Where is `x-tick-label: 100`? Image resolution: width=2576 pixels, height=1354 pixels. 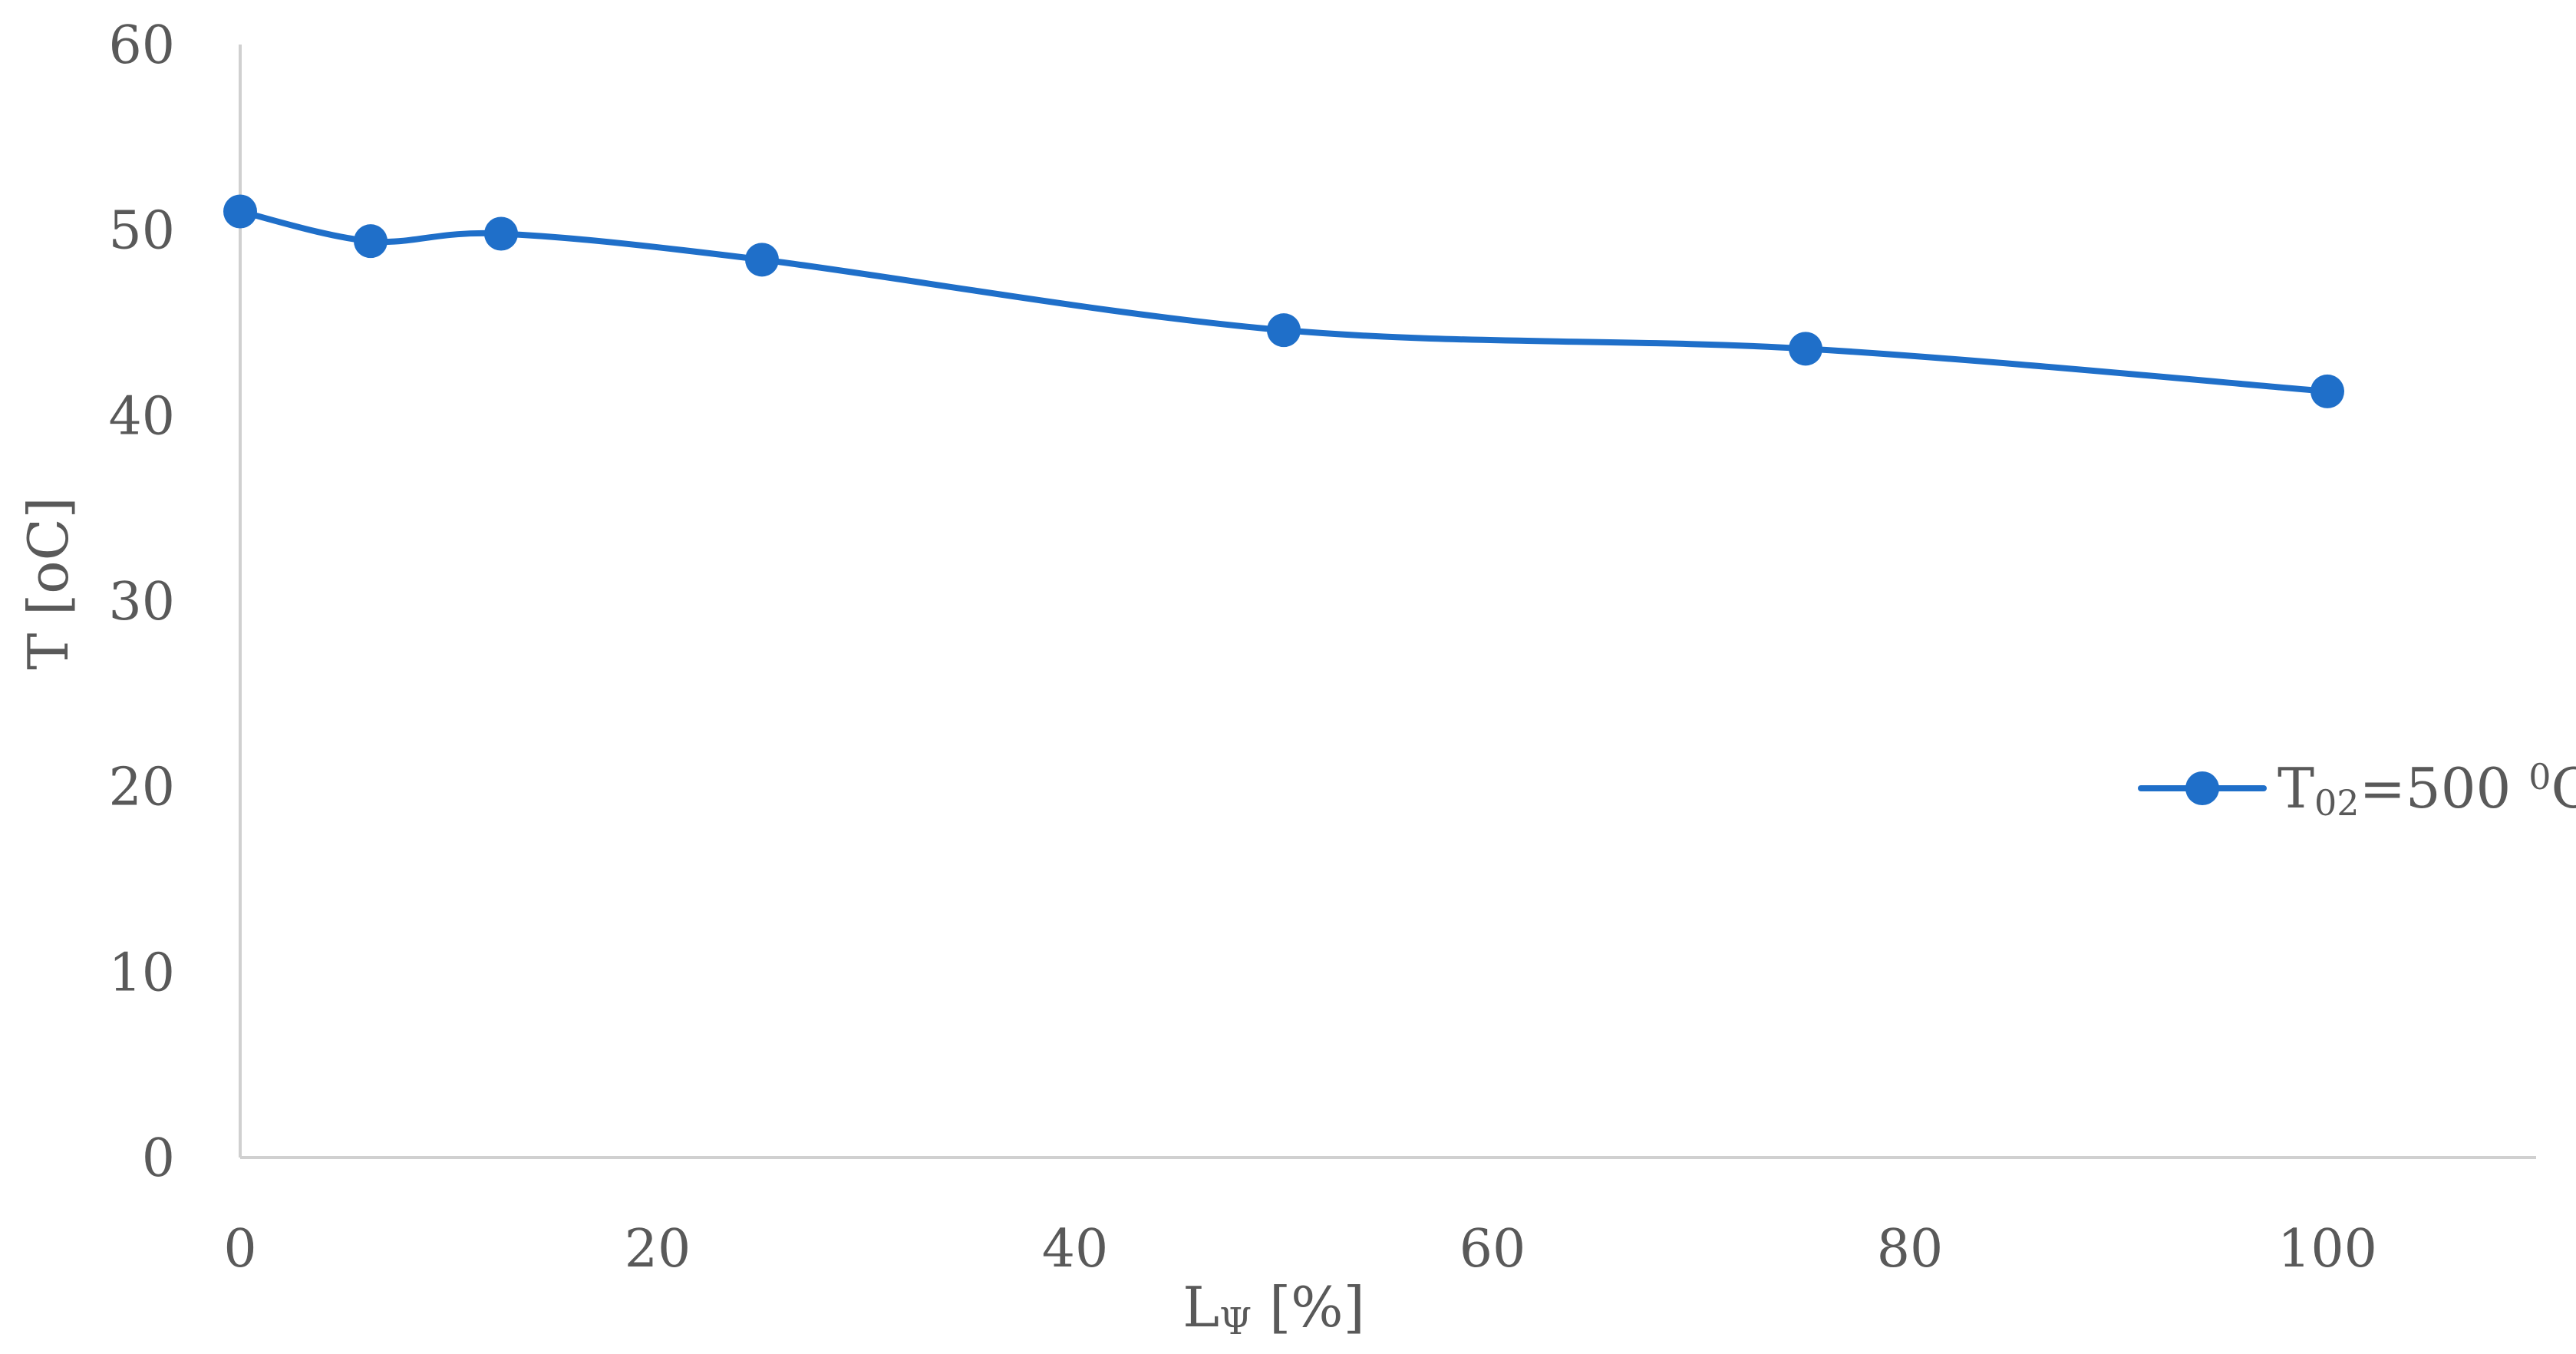 x-tick-label: 100 is located at coordinates (2327, 1249).